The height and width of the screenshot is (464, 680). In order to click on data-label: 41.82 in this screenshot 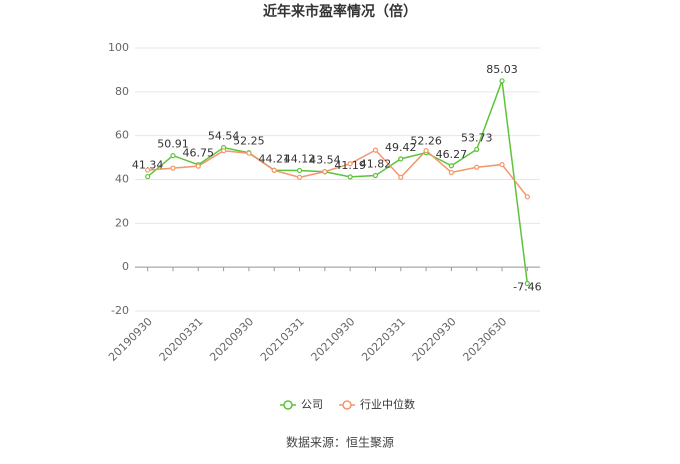, I will do `click(376, 164)`.